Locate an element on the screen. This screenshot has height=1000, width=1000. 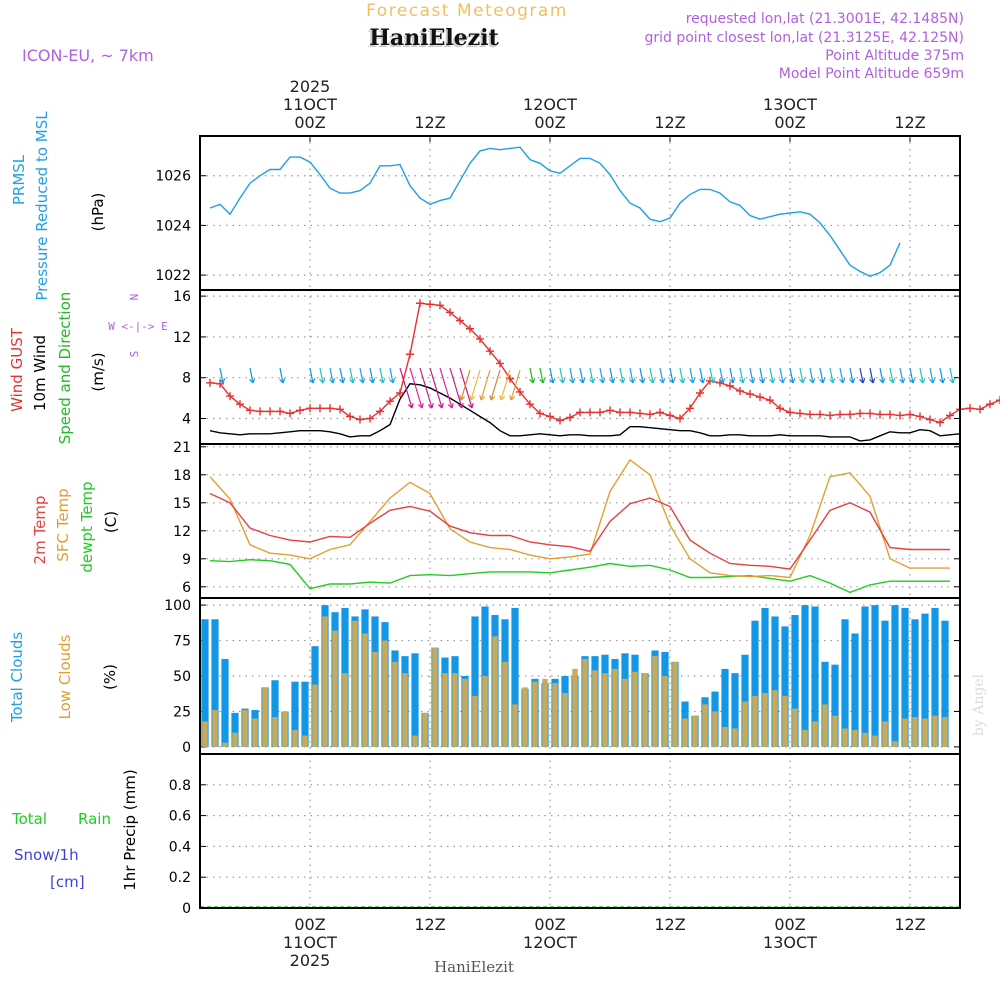
model-altitude: Model Point Altitude 659m is located at coordinates (871, 74).